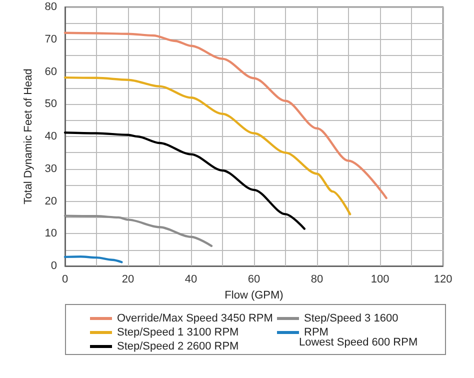  What do you see at coordinates (254, 280) in the screenshot?
I see `x-tick-label: 60` at bounding box center [254, 280].